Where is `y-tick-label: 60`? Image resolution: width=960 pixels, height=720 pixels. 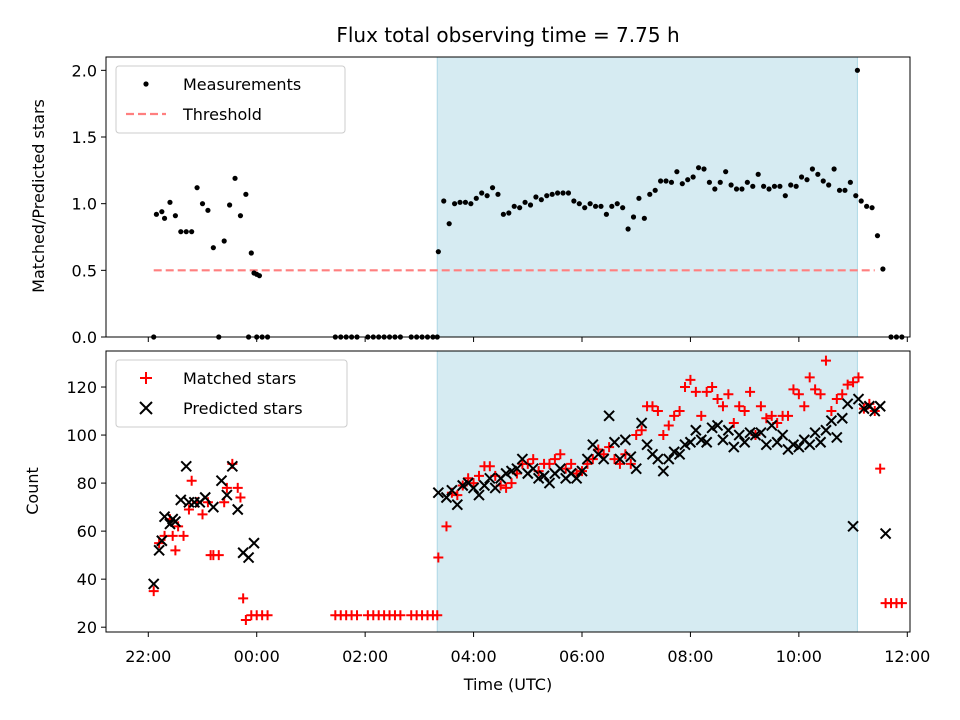 y-tick-label: 60 is located at coordinates (87, 531).